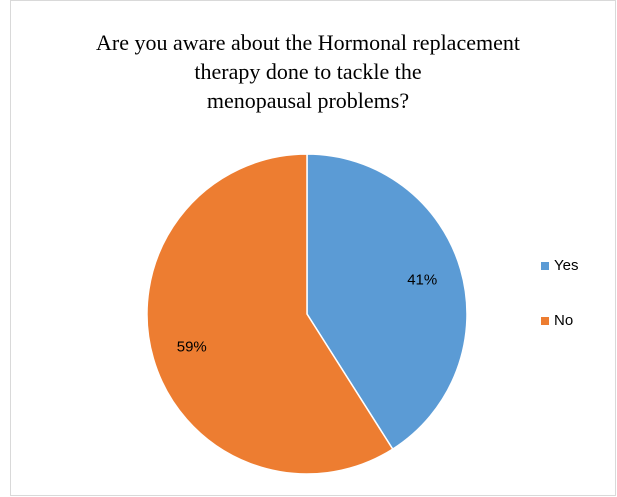  What do you see at coordinates (422, 279) in the screenshot?
I see `data-label: 41%` at bounding box center [422, 279].